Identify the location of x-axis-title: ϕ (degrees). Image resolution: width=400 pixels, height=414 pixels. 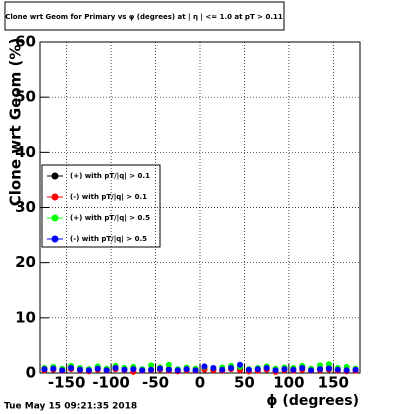
(312, 401).